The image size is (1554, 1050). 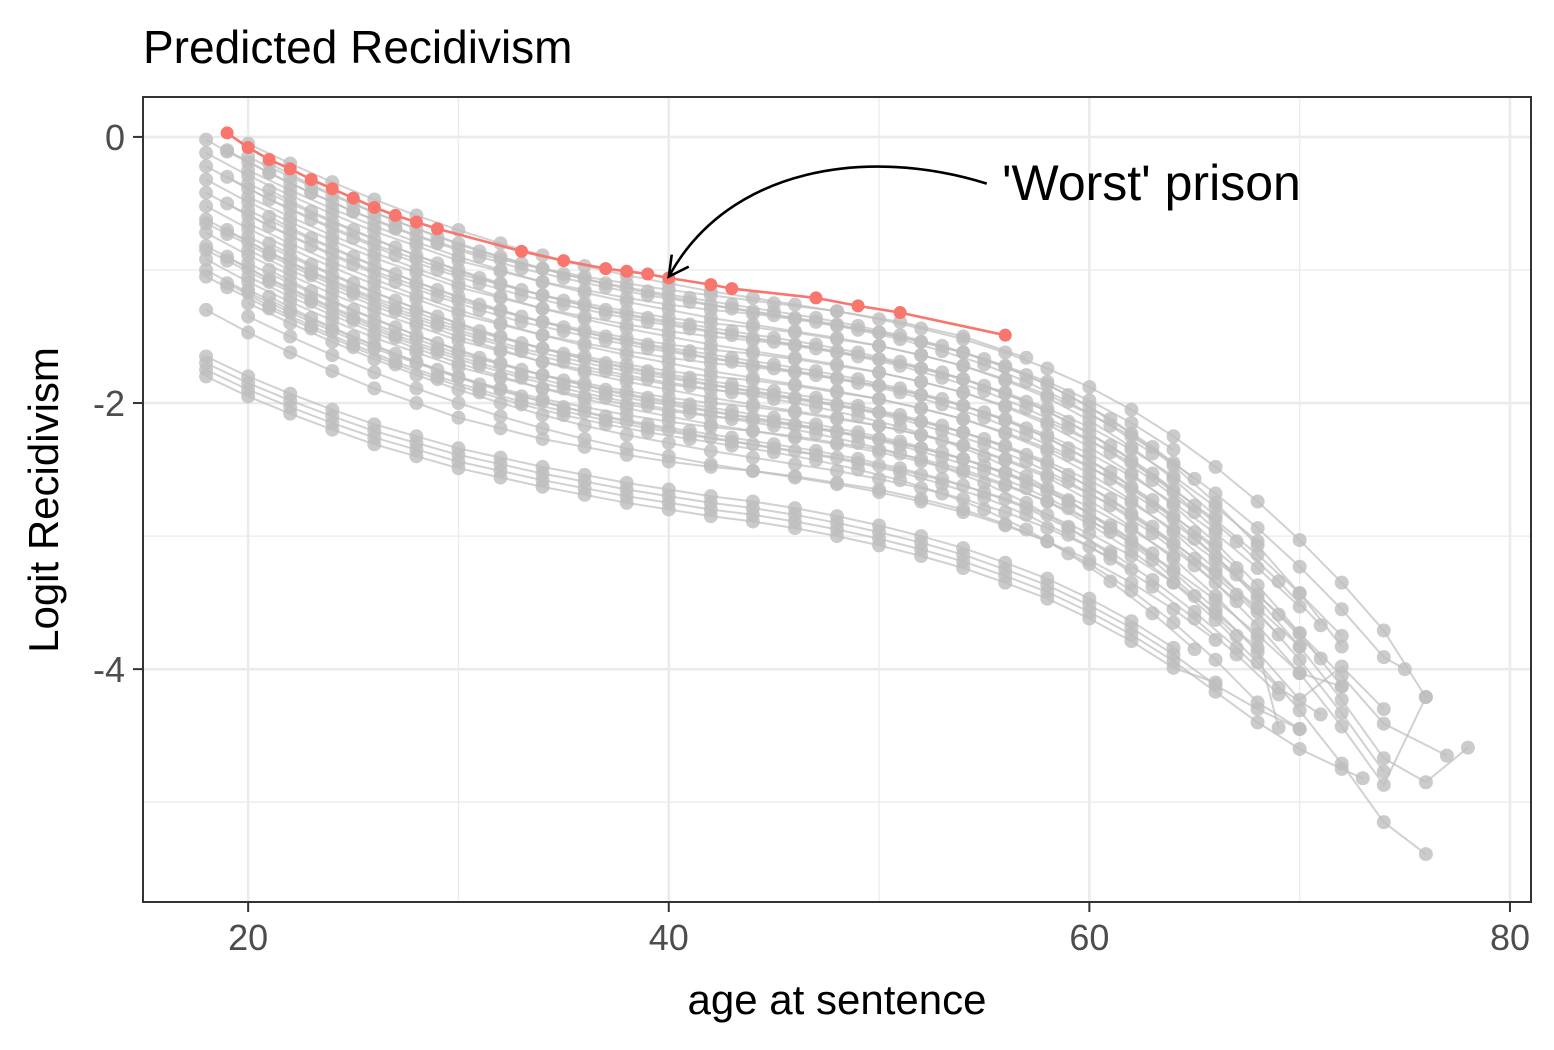 I want to click on x-tick-label: 60, so click(x=1089, y=937).